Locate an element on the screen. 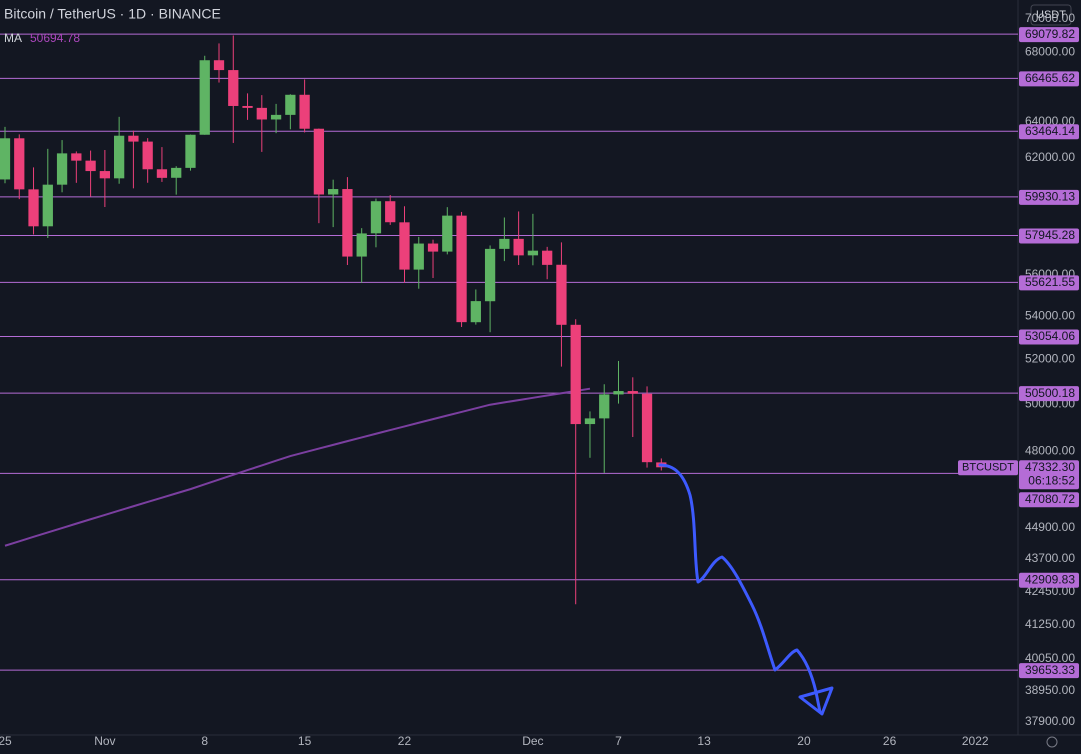  level-label: 55621.55 is located at coordinates (1050, 282).